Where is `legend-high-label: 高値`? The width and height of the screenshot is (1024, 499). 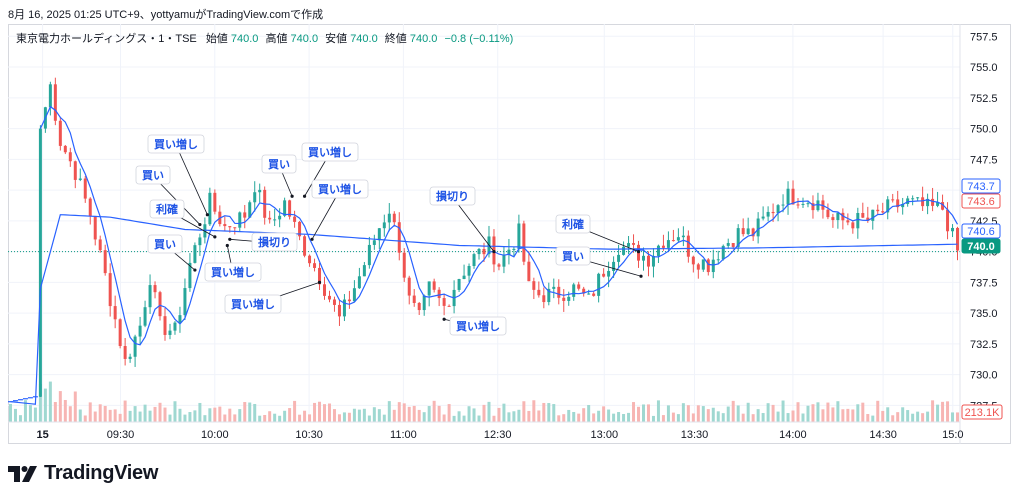 legend-high-label: 高値 is located at coordinates (276, 38).